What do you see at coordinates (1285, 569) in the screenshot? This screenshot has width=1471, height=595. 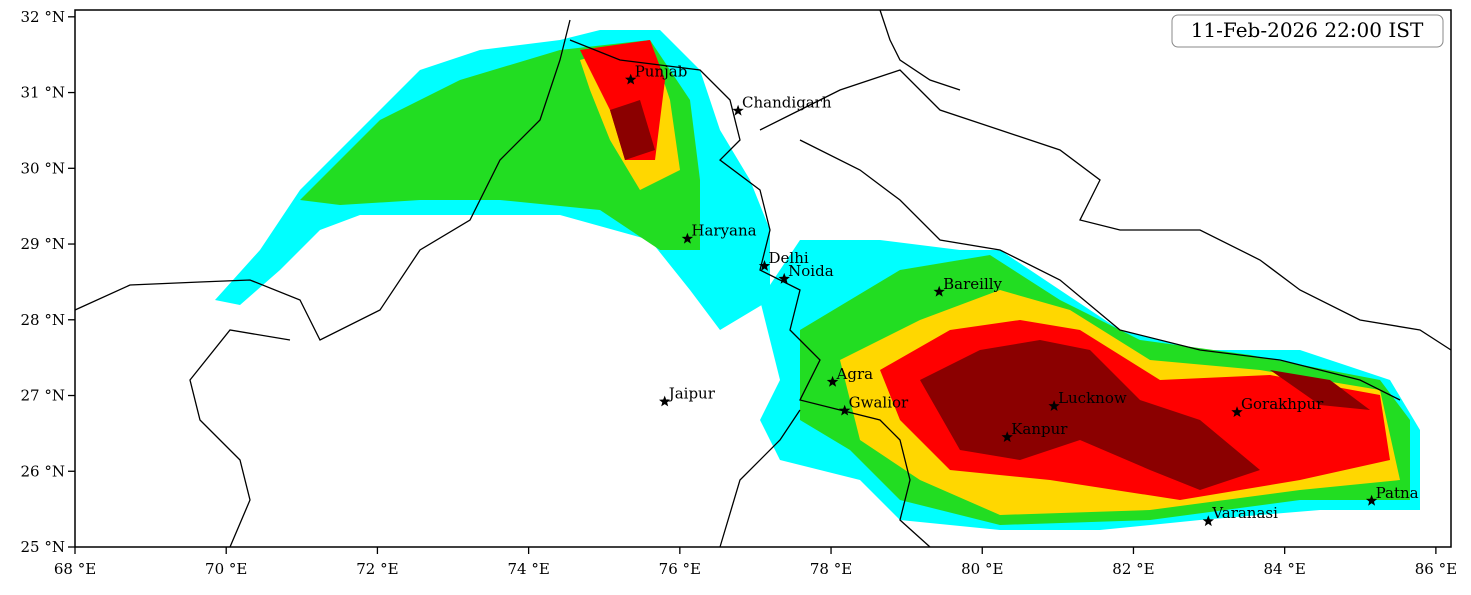 I see `x-tick-label: 84 °E` at bounding box center [1285, 569].